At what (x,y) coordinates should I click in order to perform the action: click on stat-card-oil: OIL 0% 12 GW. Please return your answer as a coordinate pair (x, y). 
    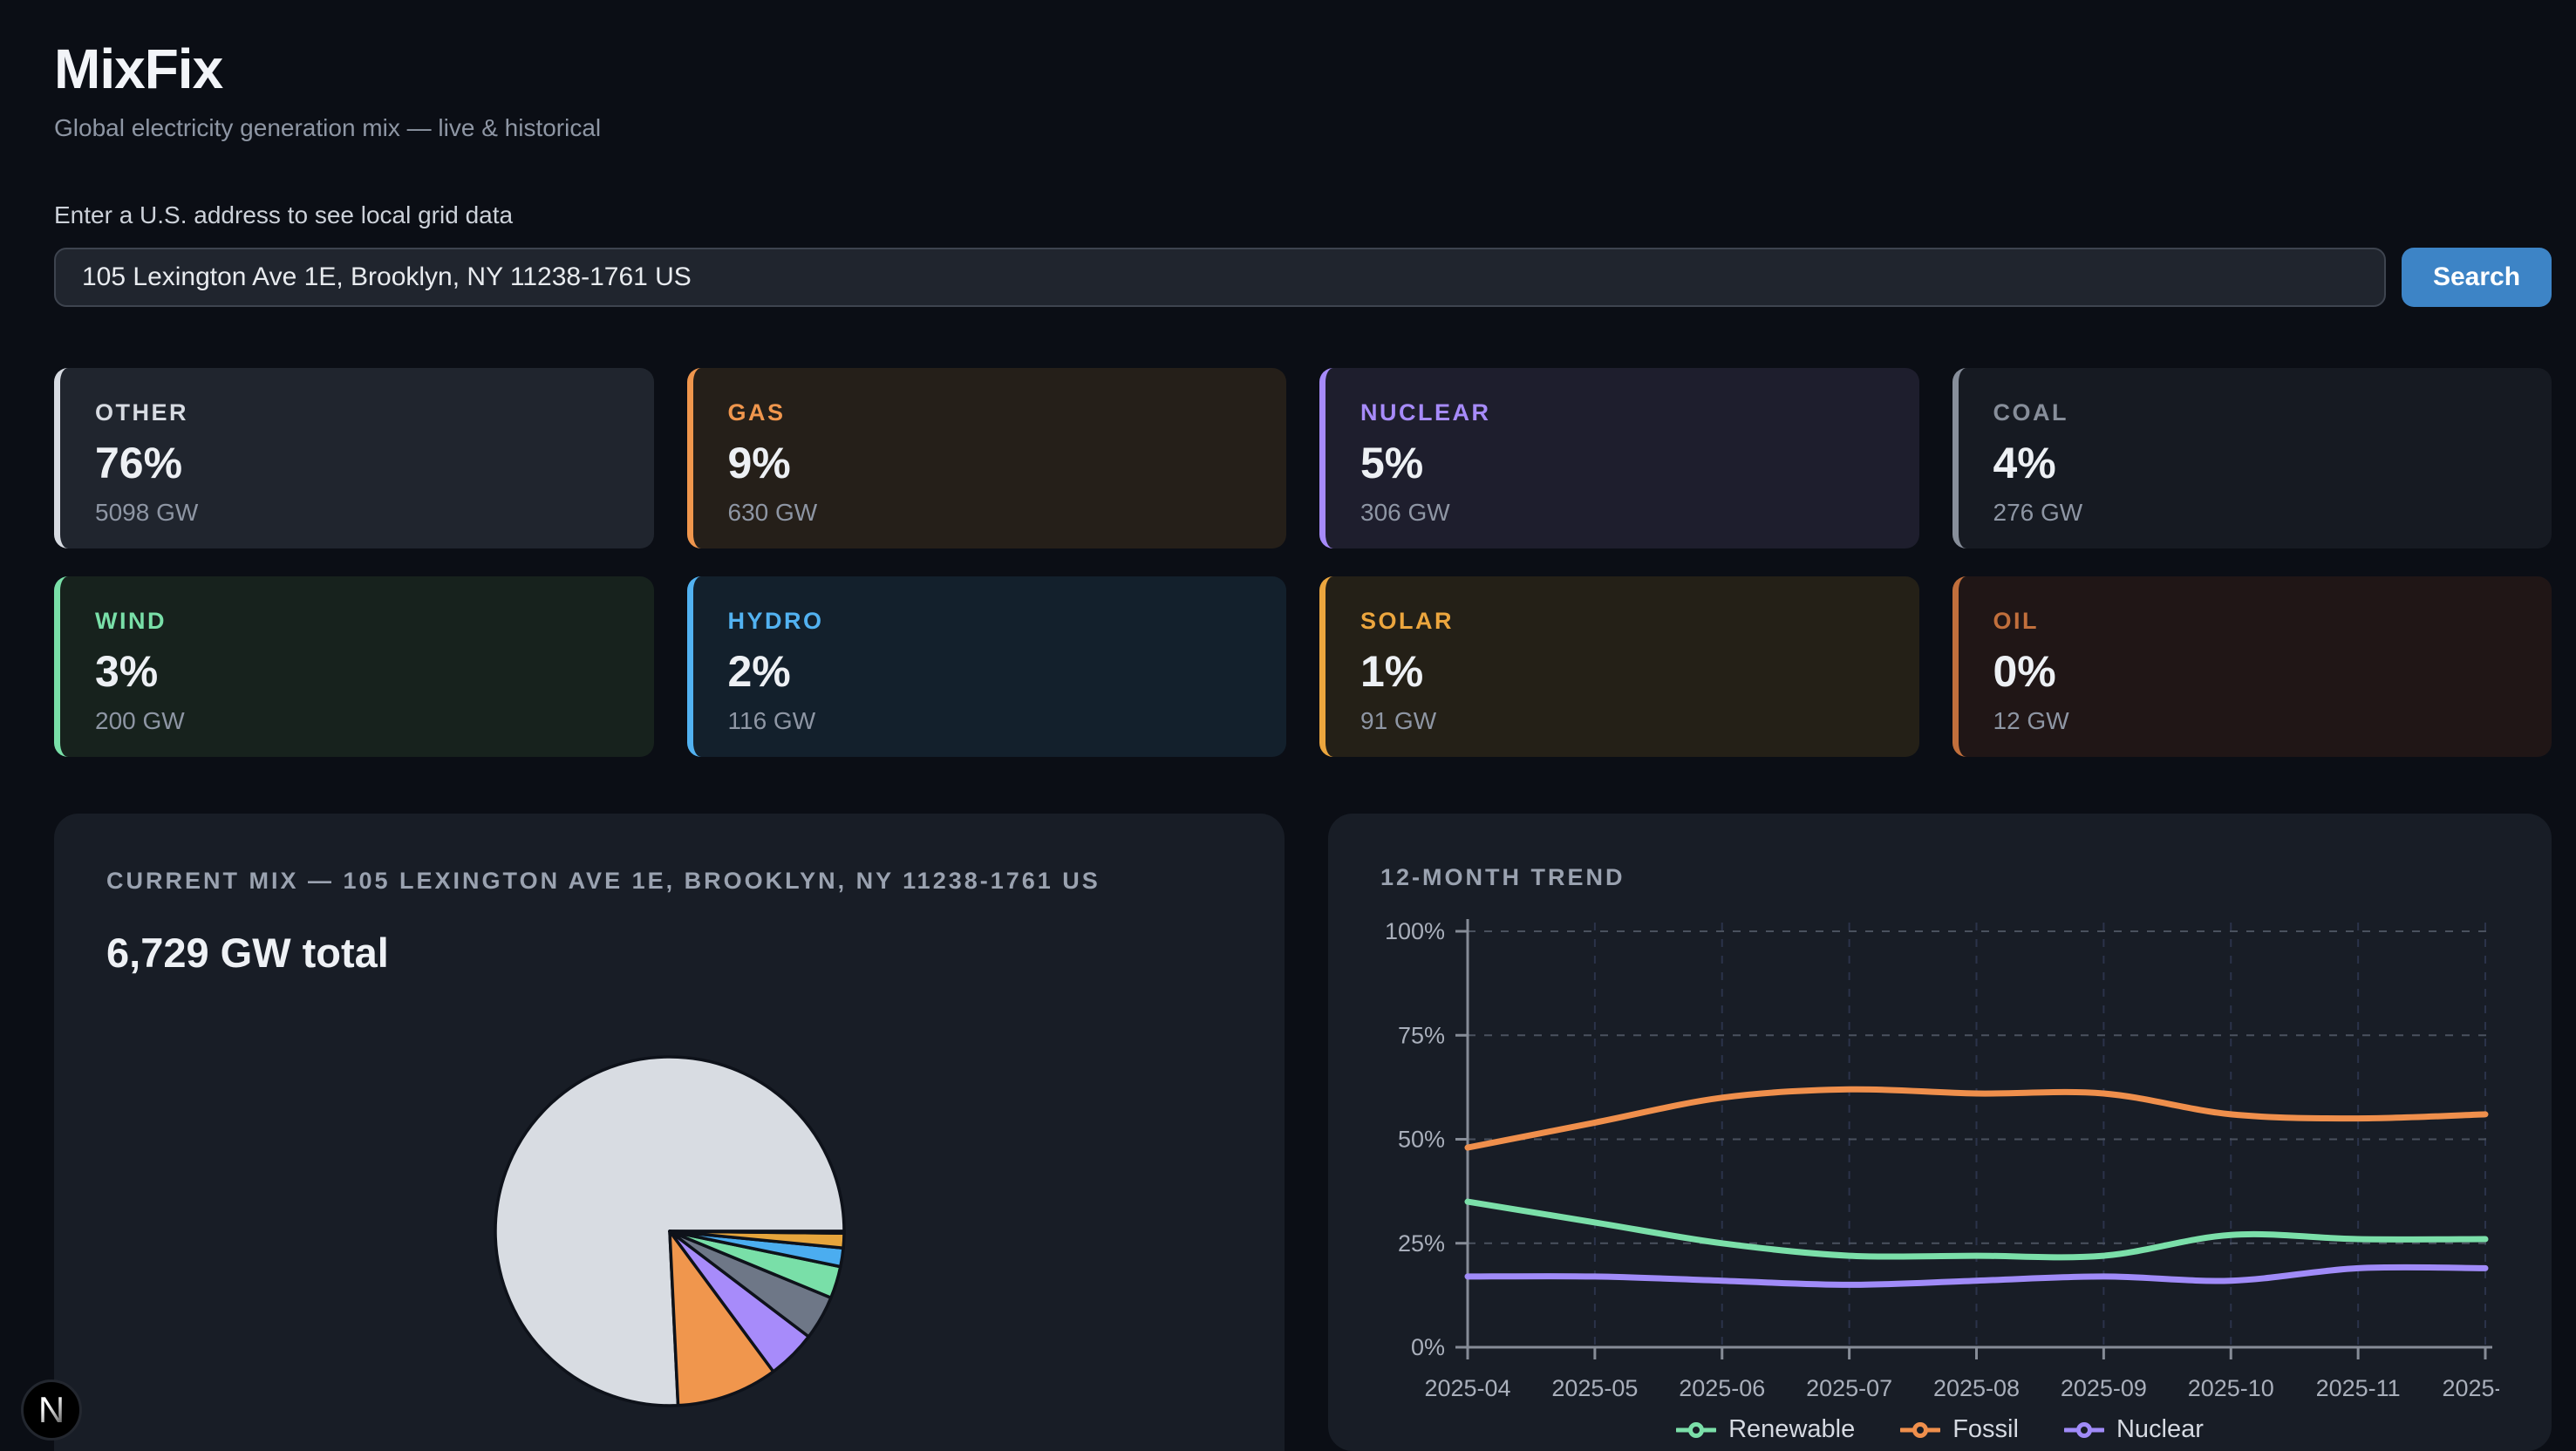
    Looking at the image, I should click on (2252, 666).